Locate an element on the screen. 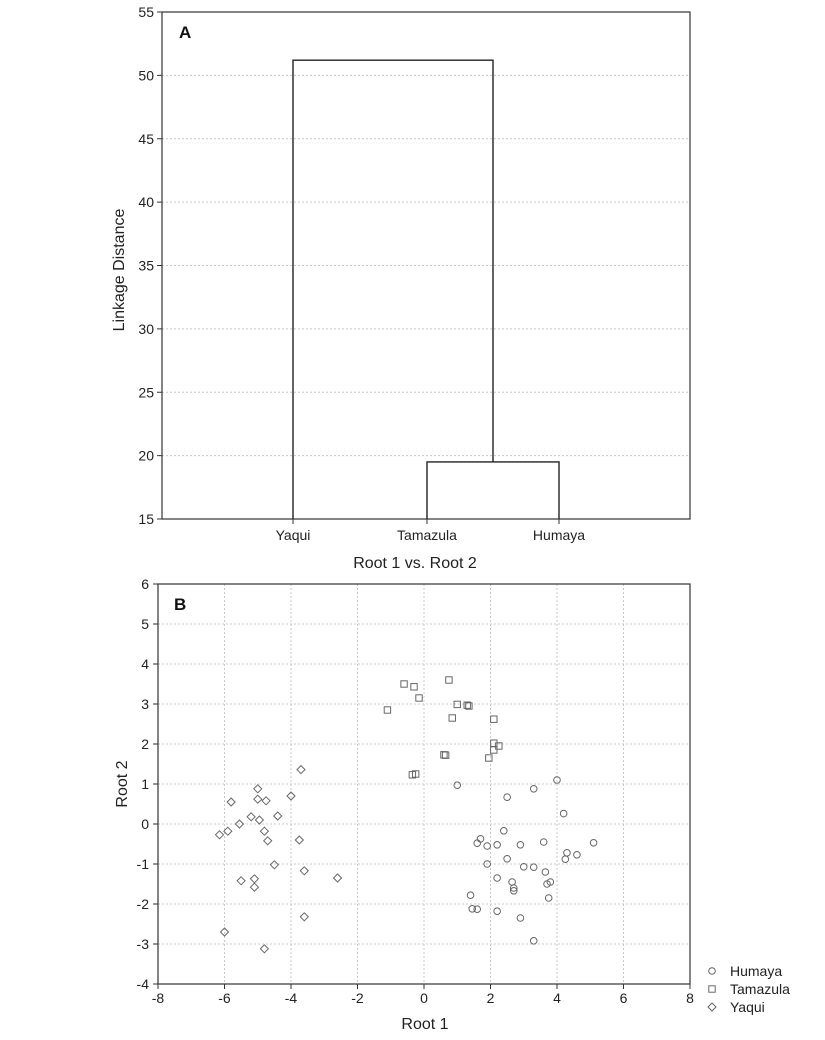 The width and height of the screenshot is (825, 1040). scatter-y-axis-title: Root 2 is located at coordinates (122, 783).